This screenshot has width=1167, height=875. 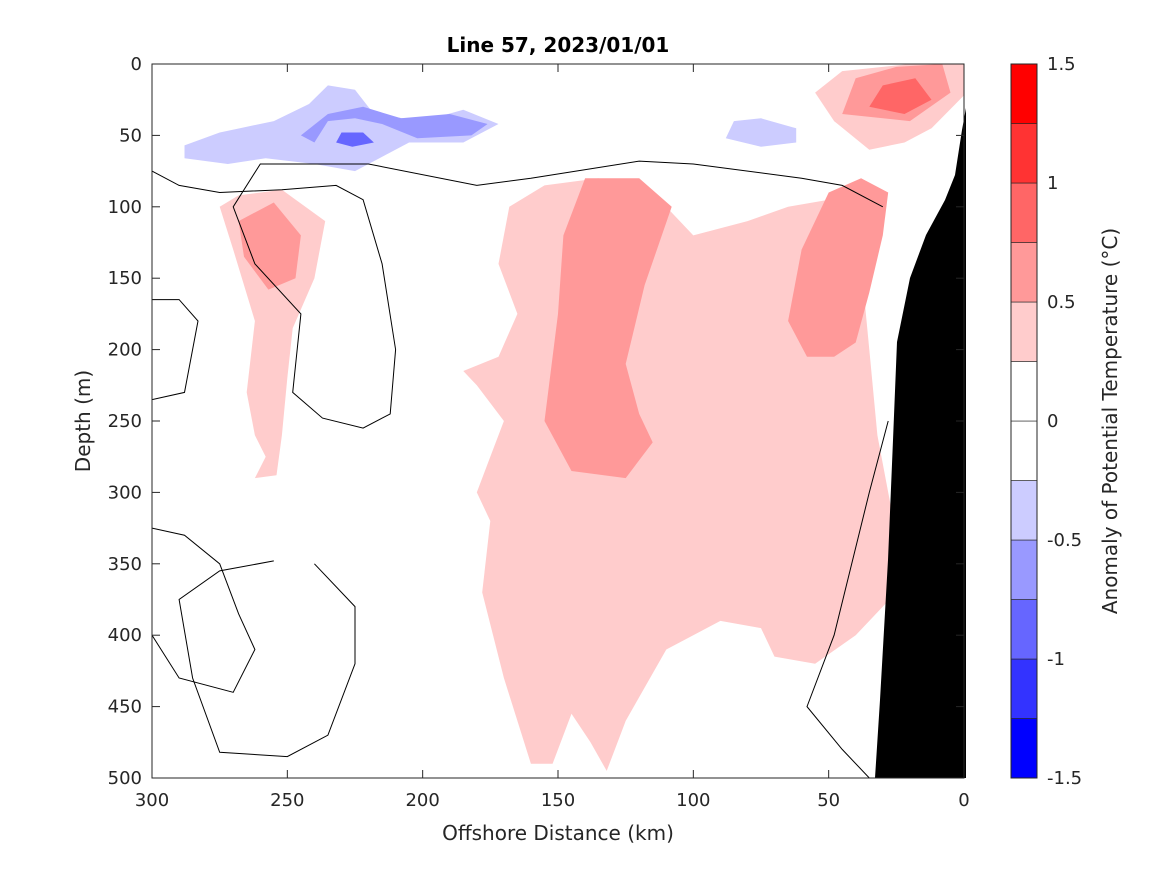 I want to click on x-tick-label: 0, so click(x=963, y=800).